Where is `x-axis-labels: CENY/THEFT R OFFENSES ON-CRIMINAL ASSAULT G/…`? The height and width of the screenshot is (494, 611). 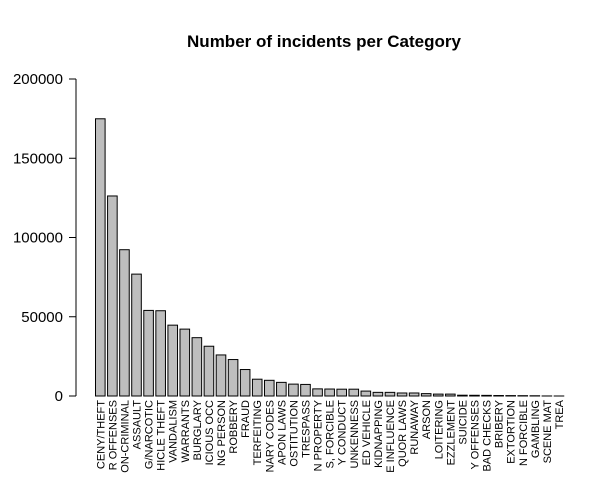 x-axis-labels: CENY/THEFT R OFFENSES ON-CRIMINAL ASSAULT G/… is located at coordinates (330, 435).